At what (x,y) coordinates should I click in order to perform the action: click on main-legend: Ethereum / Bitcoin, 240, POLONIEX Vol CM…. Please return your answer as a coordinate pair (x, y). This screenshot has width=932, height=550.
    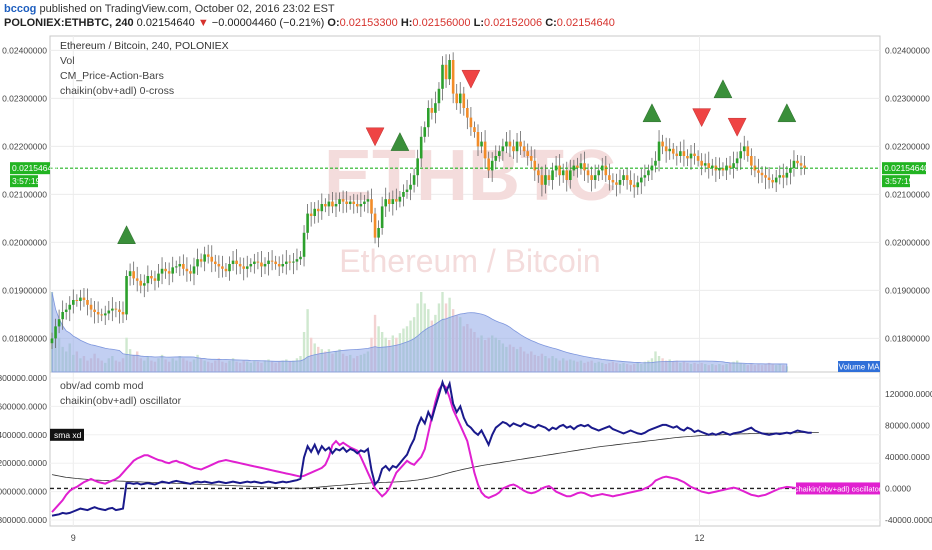
    Looking at the image, I should click on (144, 68).